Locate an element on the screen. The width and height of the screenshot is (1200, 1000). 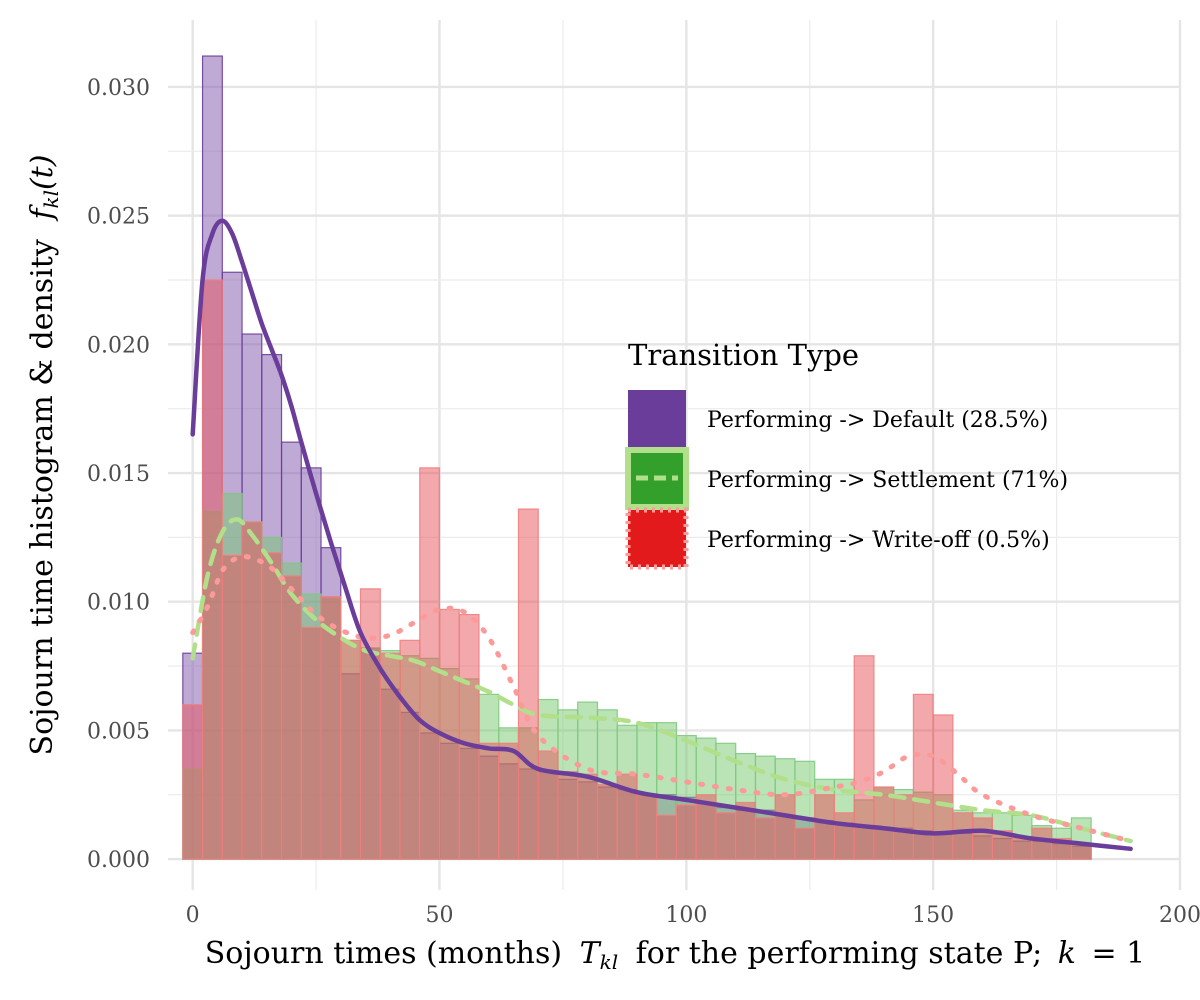
legend-title: Transition Type is located at coordinates (743, 355).